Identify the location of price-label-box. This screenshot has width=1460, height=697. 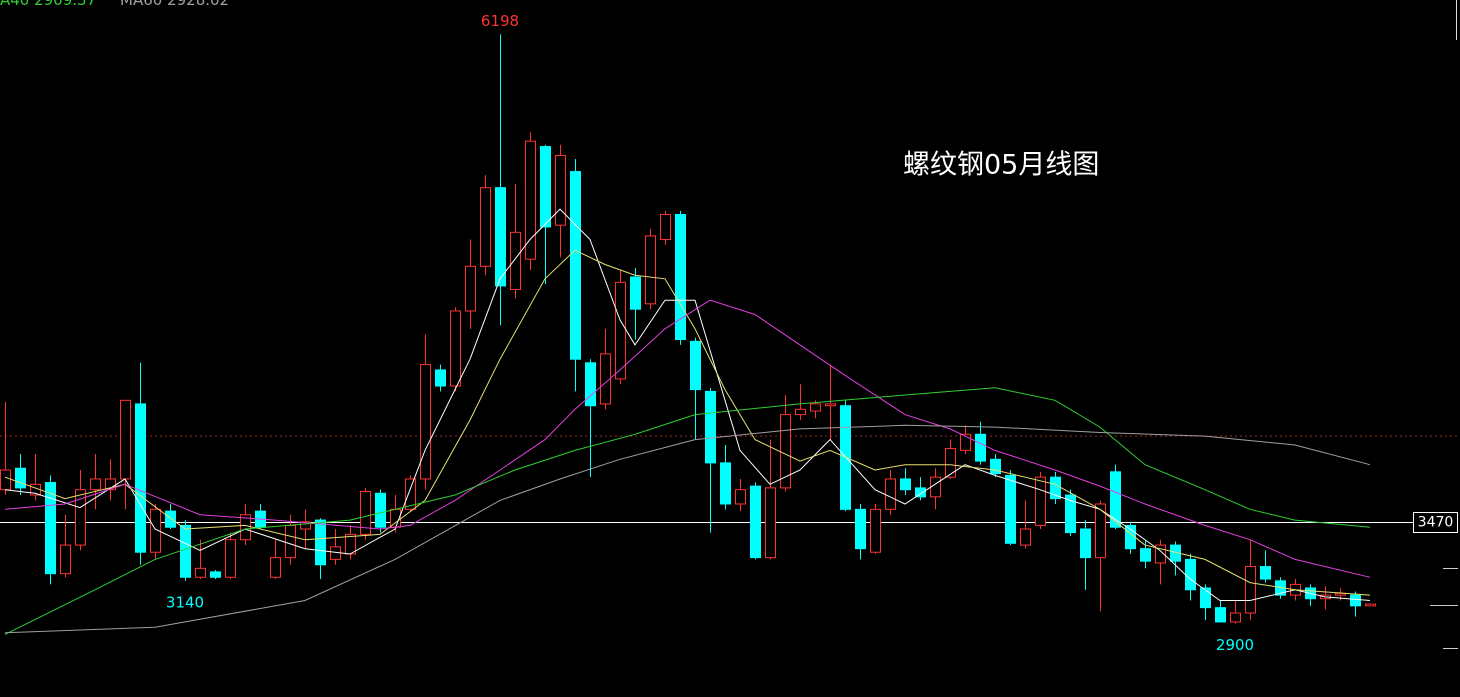
(1435, 522).